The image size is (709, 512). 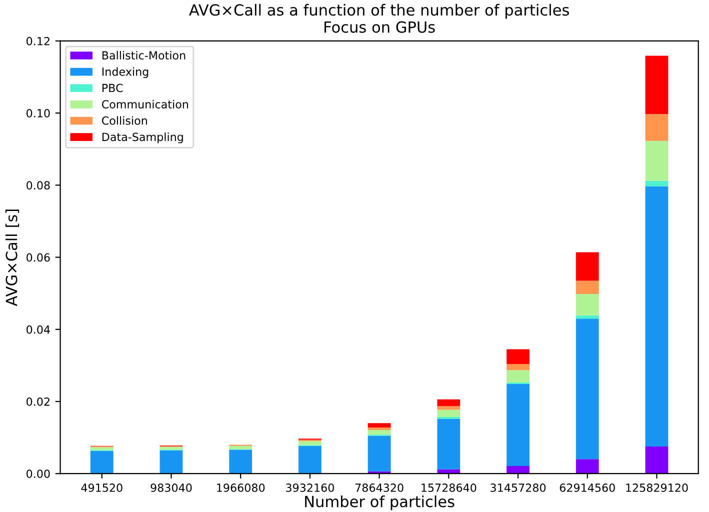 What do you see at coordinates (38, 474) in the screenshot?
I see `y-tick-label: 0.00` at bounding box center [38, 474].